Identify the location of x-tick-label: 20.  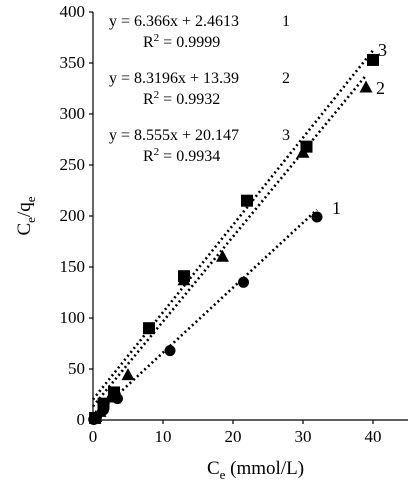
(233, 436).